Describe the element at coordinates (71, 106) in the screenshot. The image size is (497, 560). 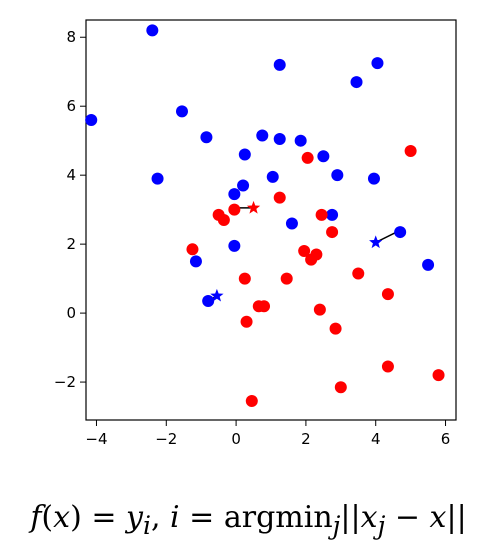
I see `y-tick-label: 6` at that location.